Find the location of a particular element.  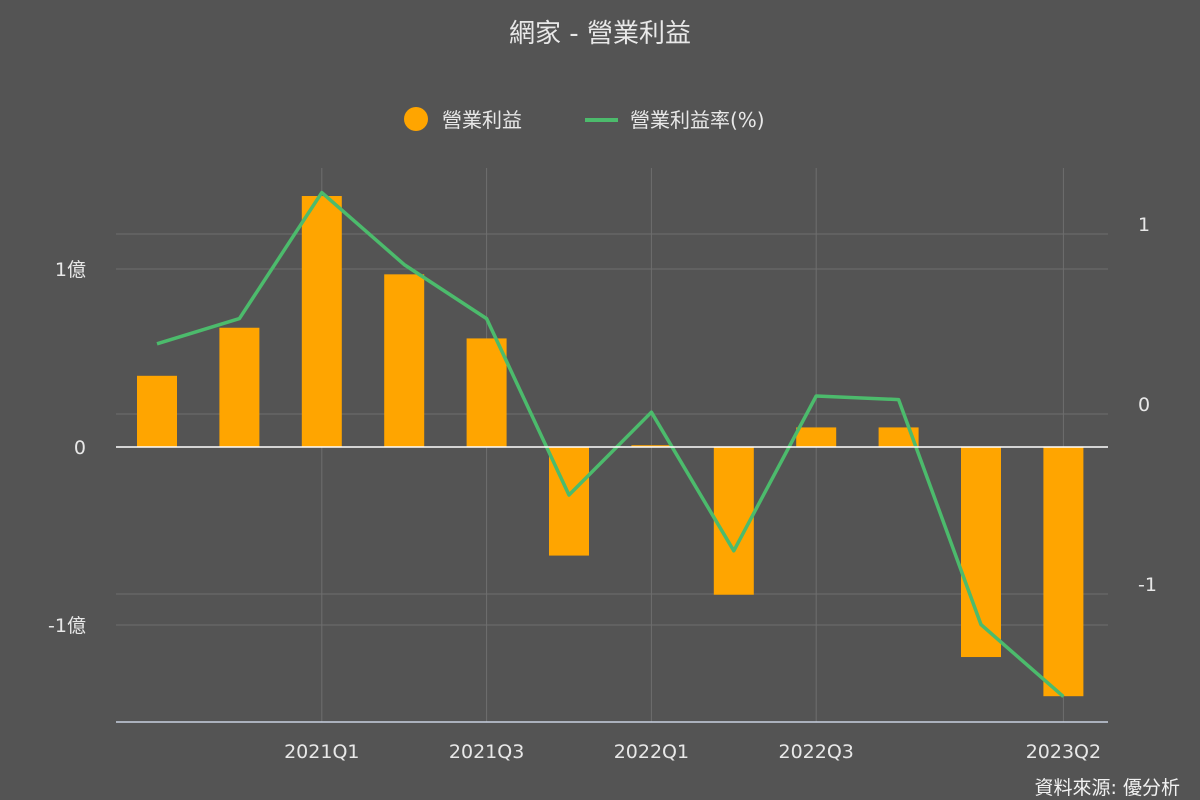

legend-bar-swatch is located at coordinates (416, 119).